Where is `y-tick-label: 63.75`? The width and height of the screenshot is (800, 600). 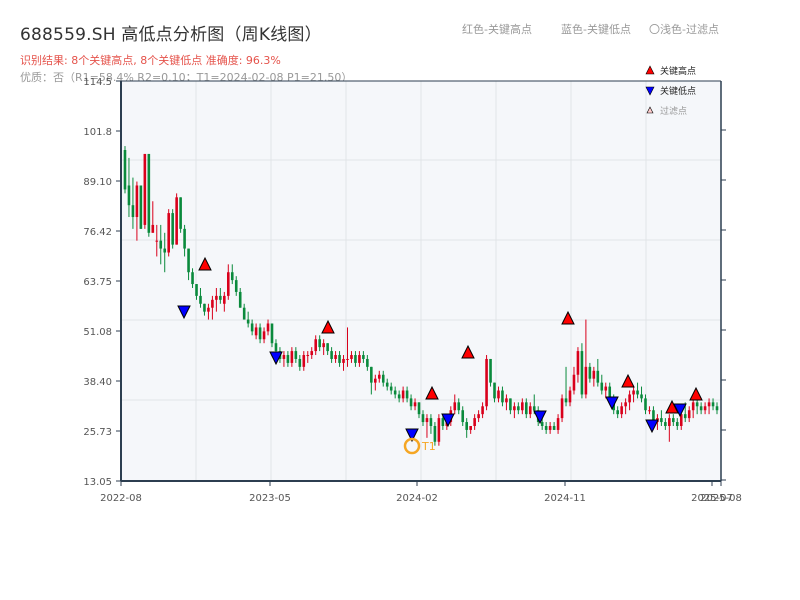
y-tick-label: 63.75 is located at coordinates (97, 282).